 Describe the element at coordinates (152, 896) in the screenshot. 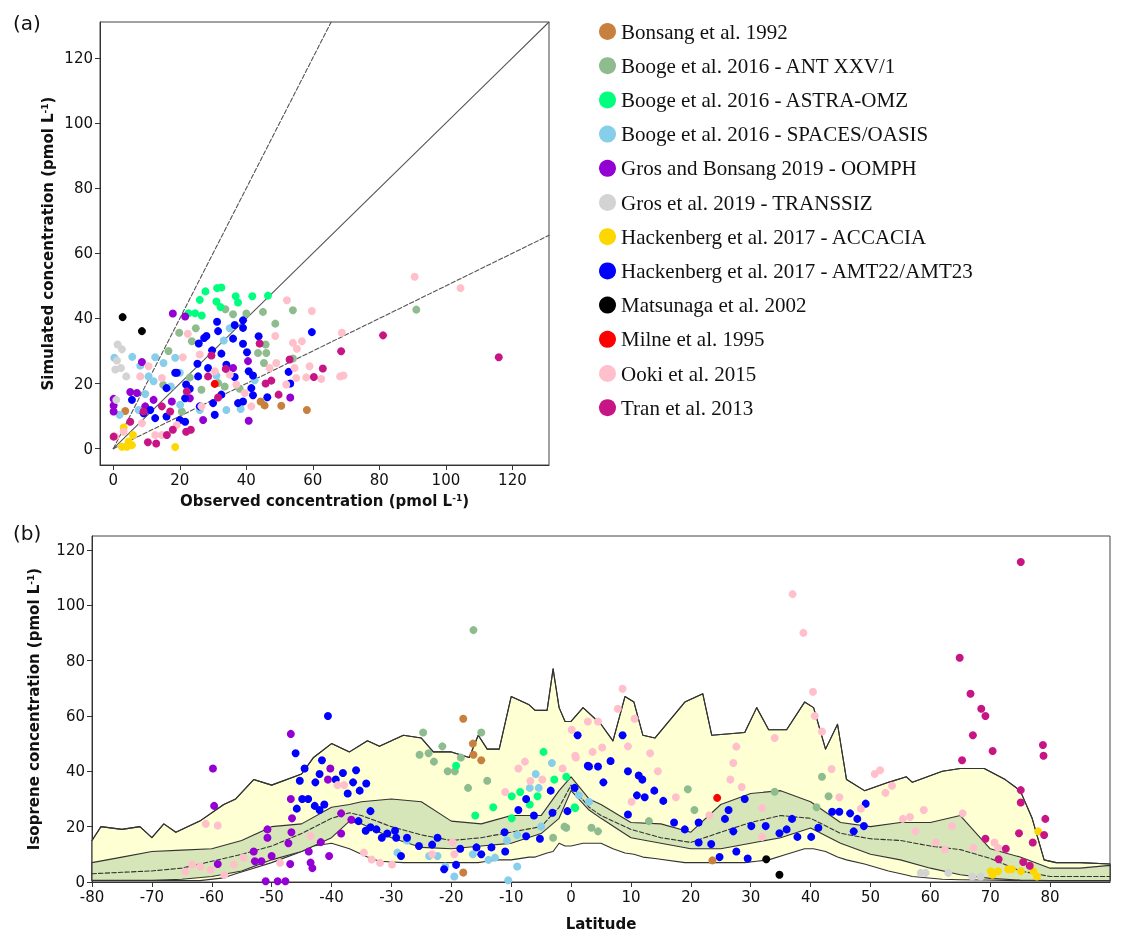

I see `x-tick-label: -70` at that location.